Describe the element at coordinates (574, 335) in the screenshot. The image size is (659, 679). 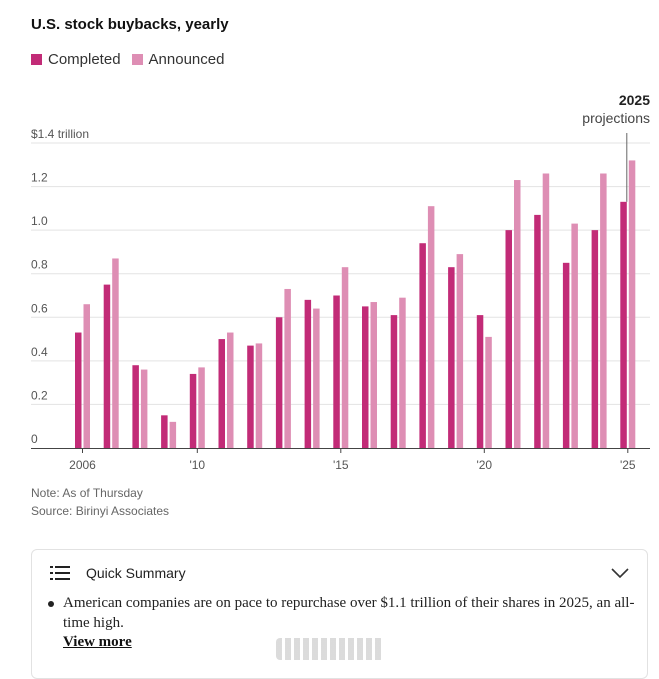
I see `bar-announced-2023` at that location.